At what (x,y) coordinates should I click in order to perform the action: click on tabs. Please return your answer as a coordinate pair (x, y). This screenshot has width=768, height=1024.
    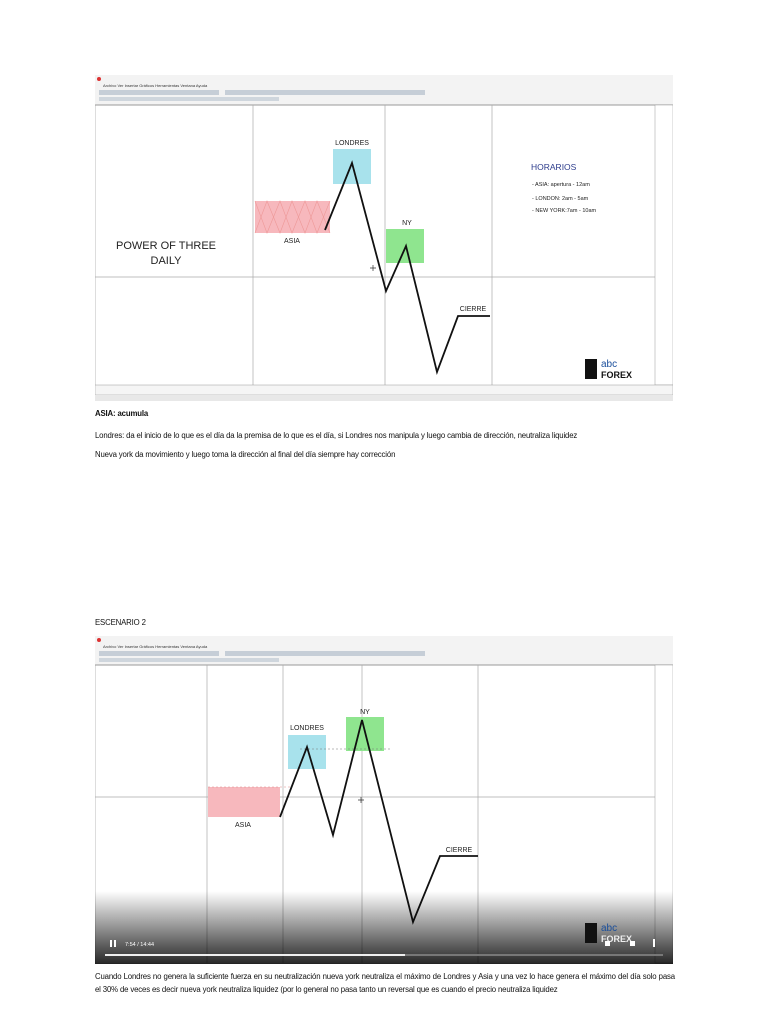
    Looking at the image, I should click on (384, 398).